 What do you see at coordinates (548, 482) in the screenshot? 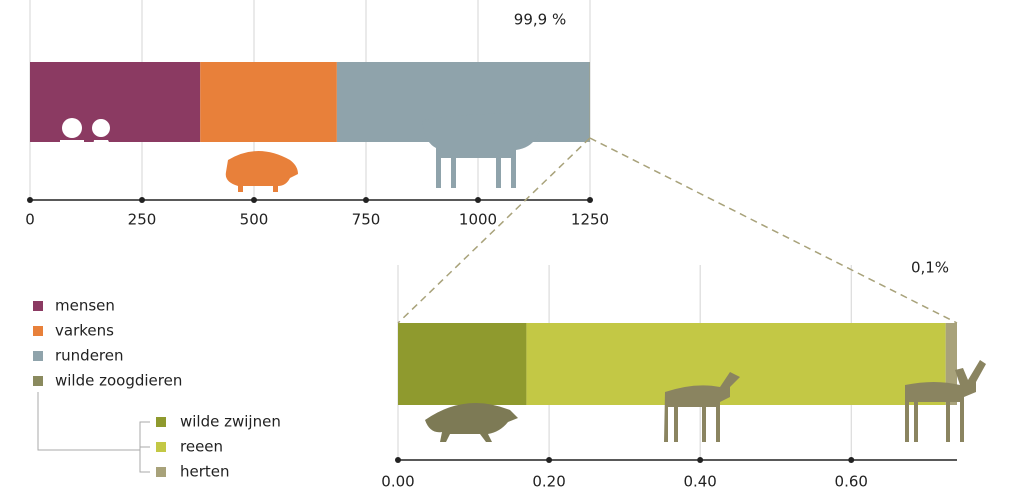
I see `x-tick-label: 0.20` at bounding box center [548, 482].